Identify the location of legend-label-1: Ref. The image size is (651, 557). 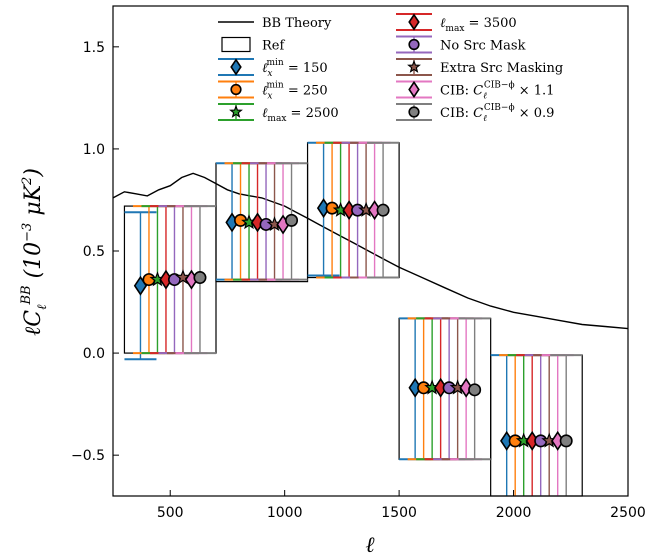
(273, 46).